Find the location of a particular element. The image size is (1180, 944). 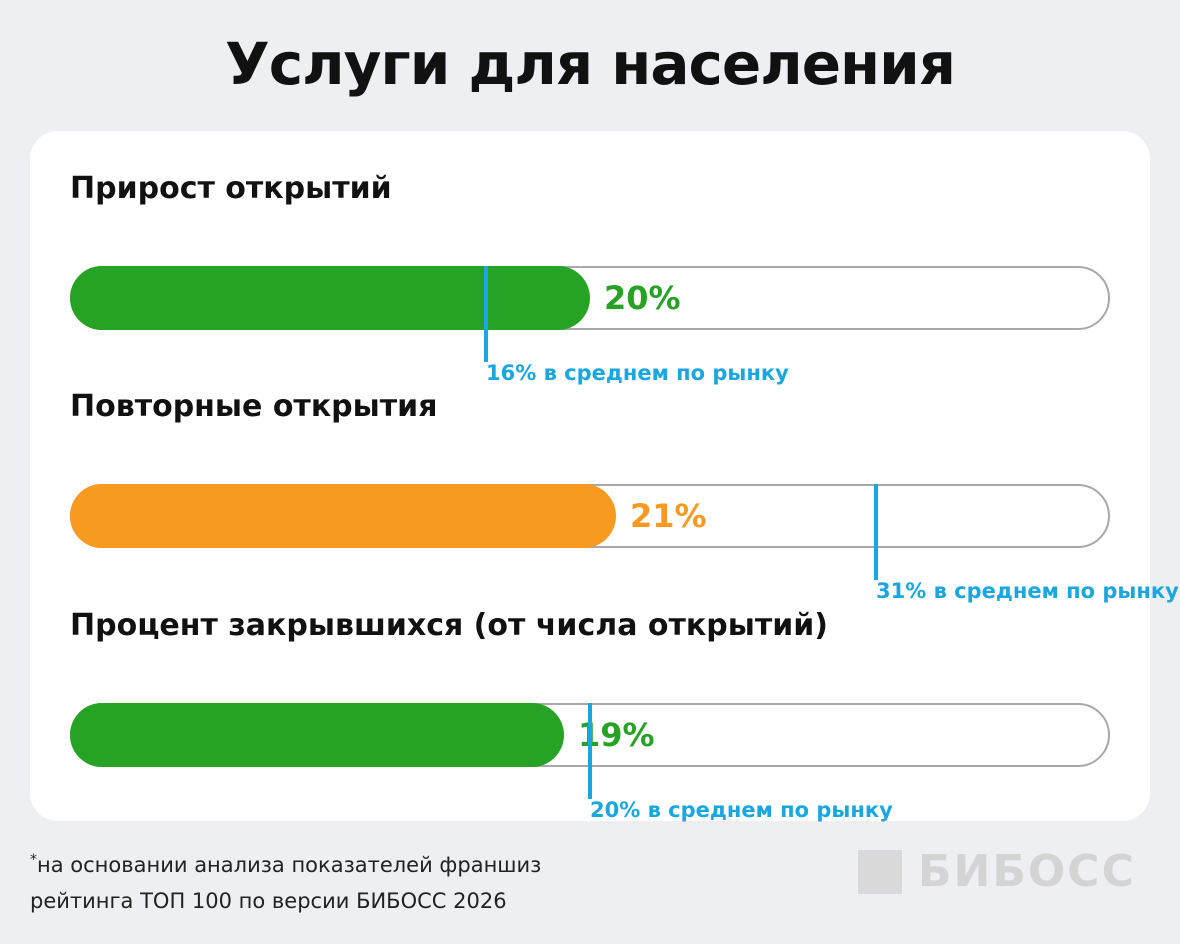

brand-logo: БИБОСС is located at coordinates (997, 872).